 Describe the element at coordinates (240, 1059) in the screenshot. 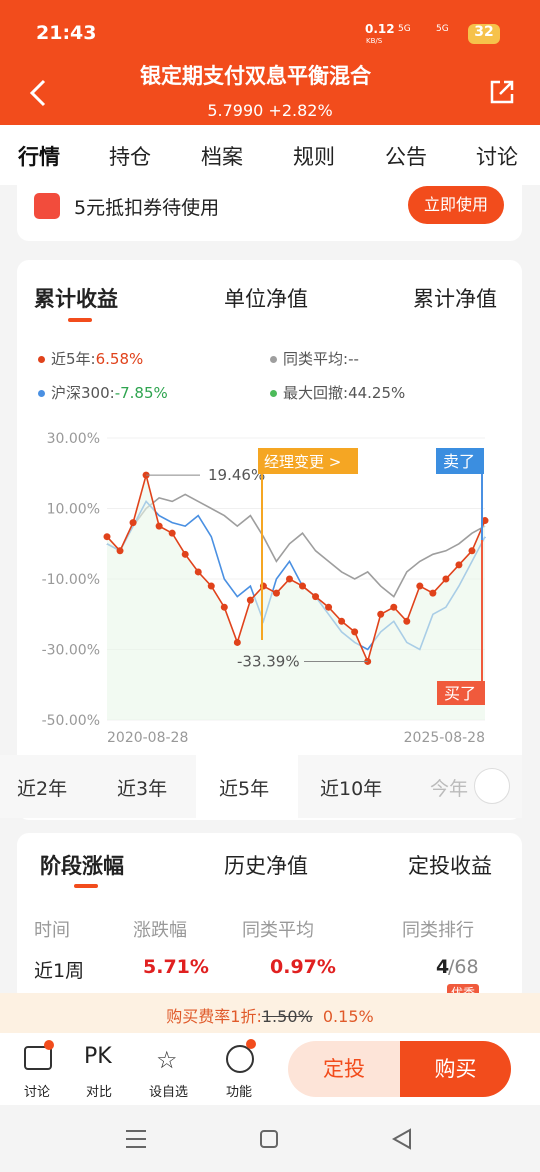

I see `more-icon` at that location.